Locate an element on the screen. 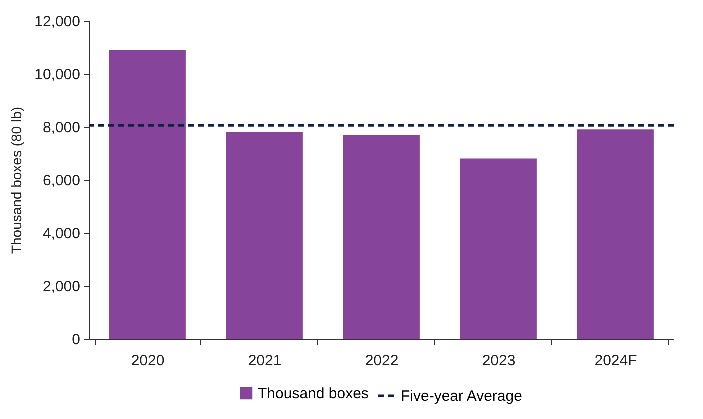 The height and width of the screenshot is (419, 703). x-tick-label: 2022 is located at coordinates (382, 361).